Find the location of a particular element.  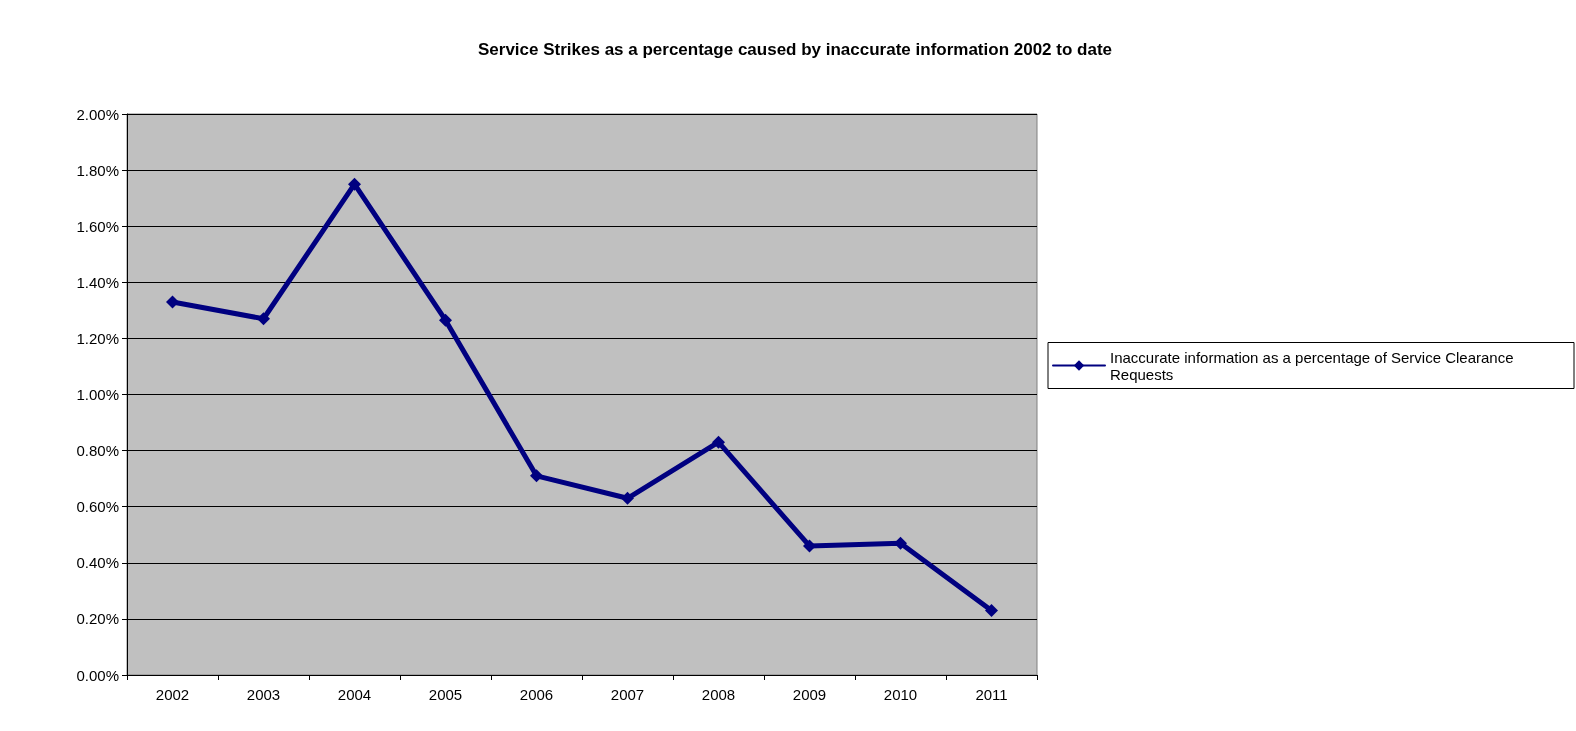

y-tick-label: 2.00% is located at coordinates (97, 114).